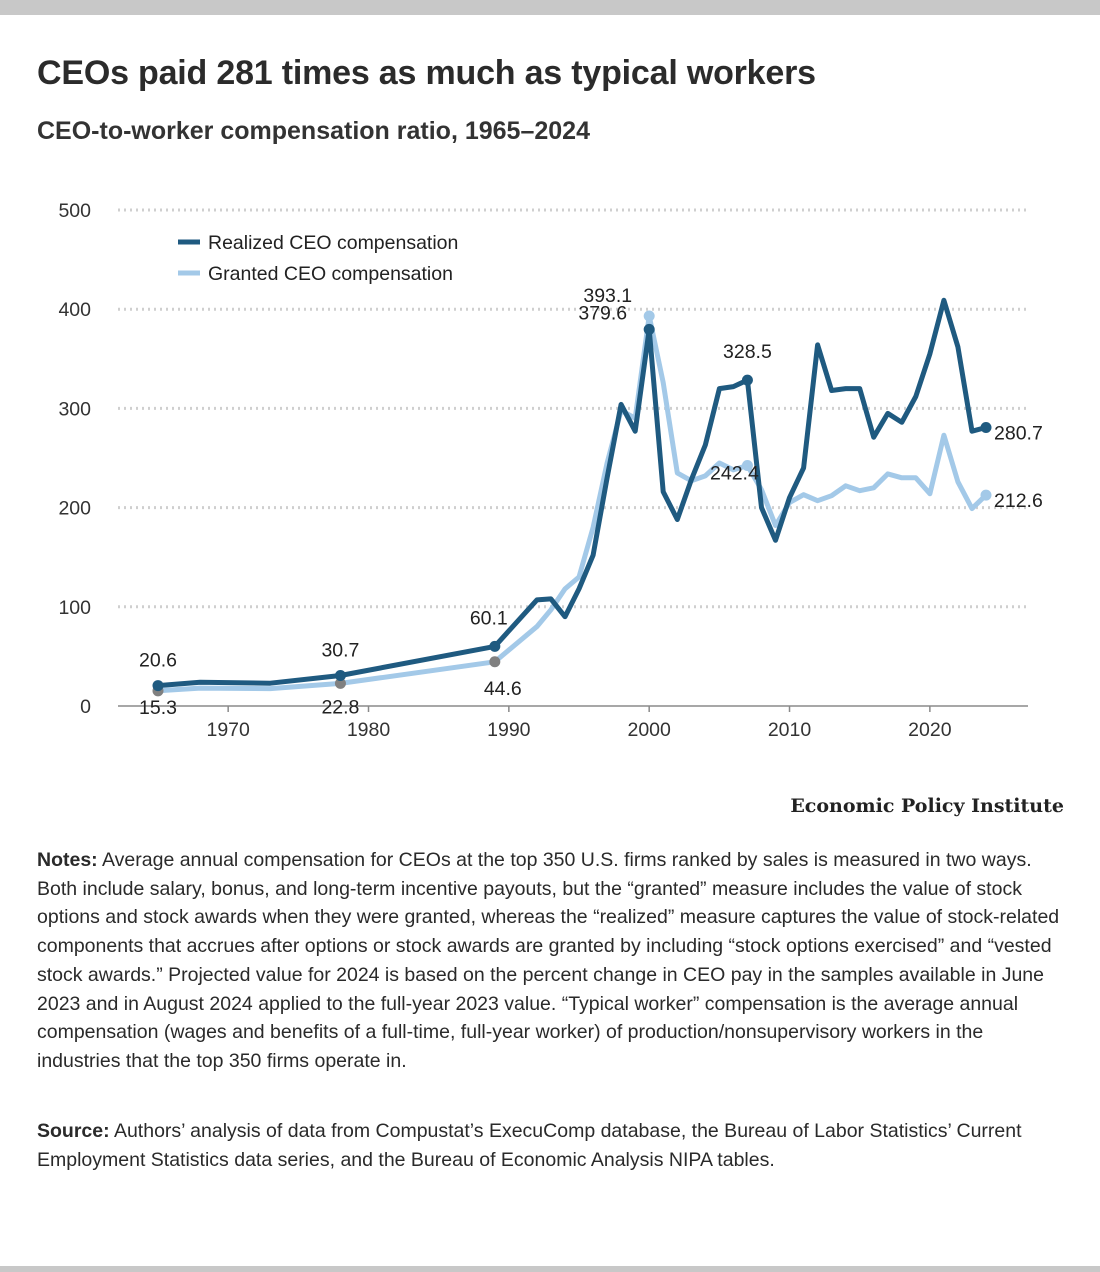 Image resolution: width=1100 pixels, height=1272 pixels. What do you see at coordinates (1018, 501) in the screenshot?
I see `data-label-granted-2024: 212.6` at bounding box center [1018, 501].